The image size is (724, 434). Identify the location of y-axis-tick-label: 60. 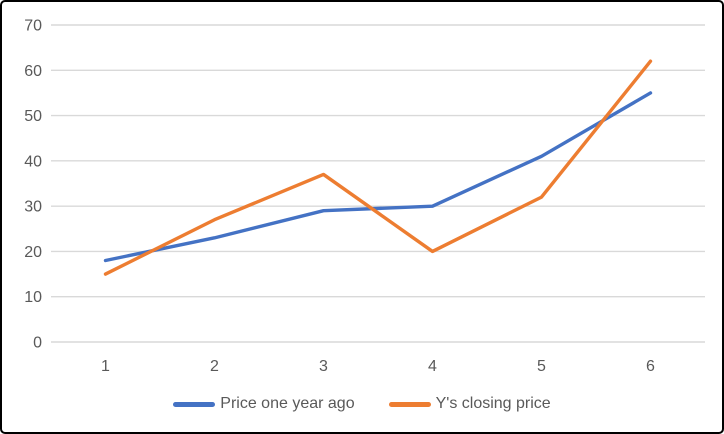
(33, 71).